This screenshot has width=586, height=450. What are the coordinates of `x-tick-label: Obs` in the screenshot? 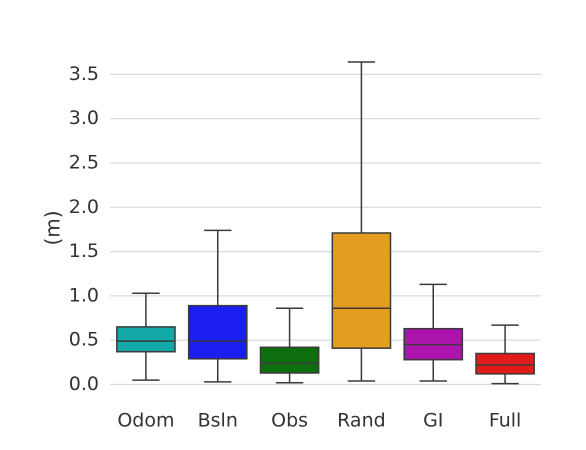 It's located at (289, 421).